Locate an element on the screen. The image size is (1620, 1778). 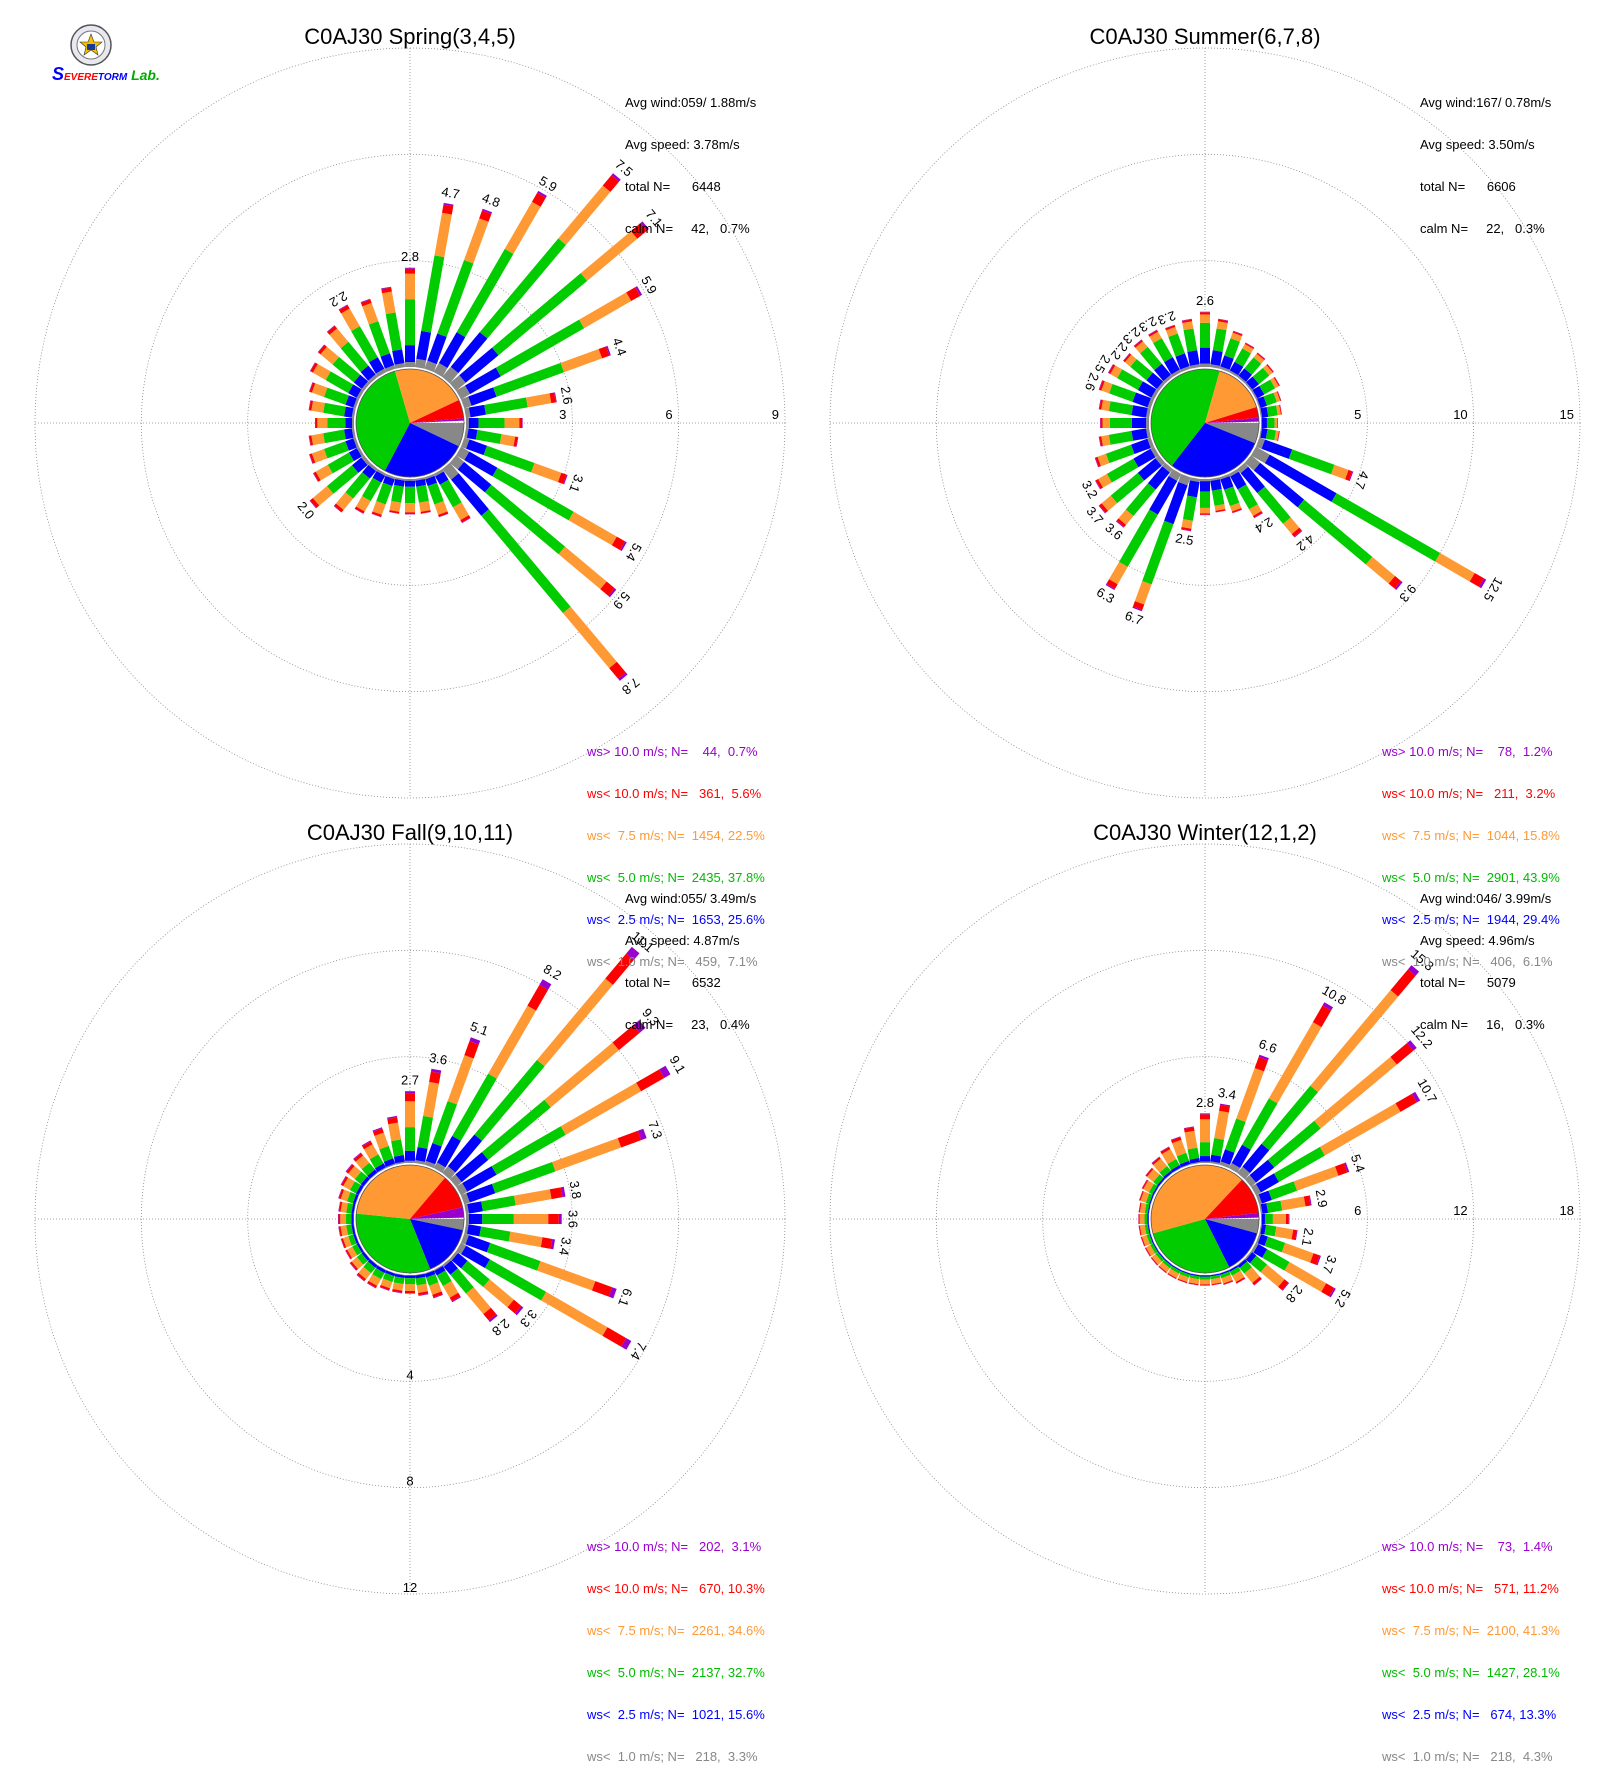
legend-entry-lt10: ws< 10.0 m/s; N= 211, 3.2% is located at coordinates (1471, 794).